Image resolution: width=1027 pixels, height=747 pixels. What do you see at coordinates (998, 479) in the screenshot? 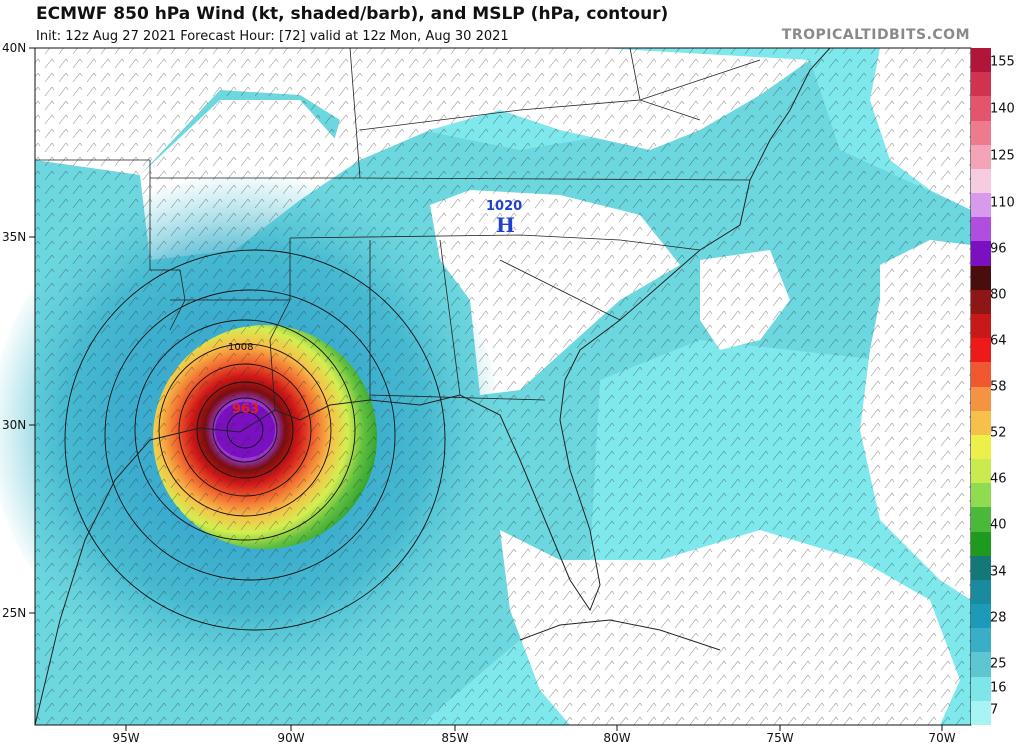
I see `colorbar-label: 46` at bounding box center [998, 479].